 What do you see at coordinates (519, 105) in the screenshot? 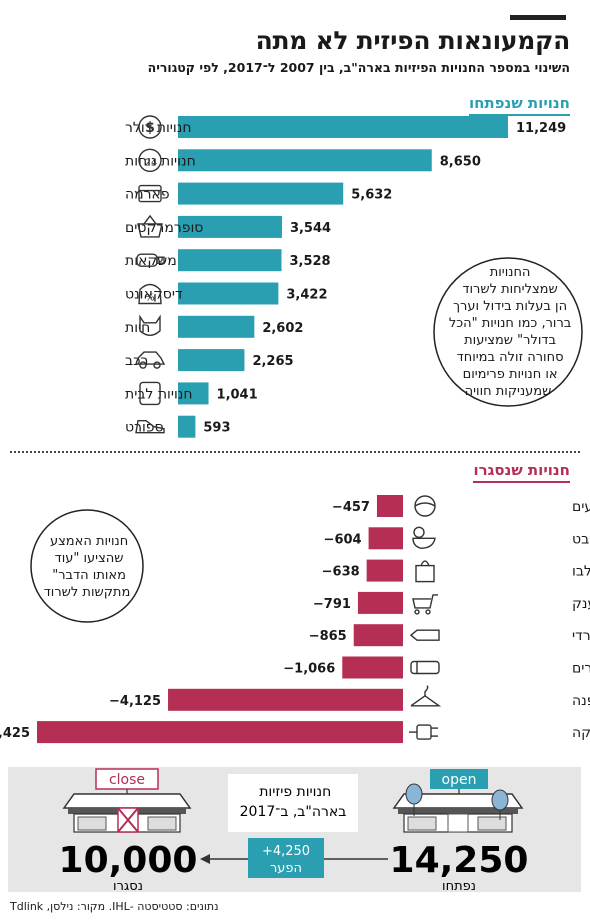
I see `opened-section-heading: חנויות שנפתחו` at bounding box center [519, 105].